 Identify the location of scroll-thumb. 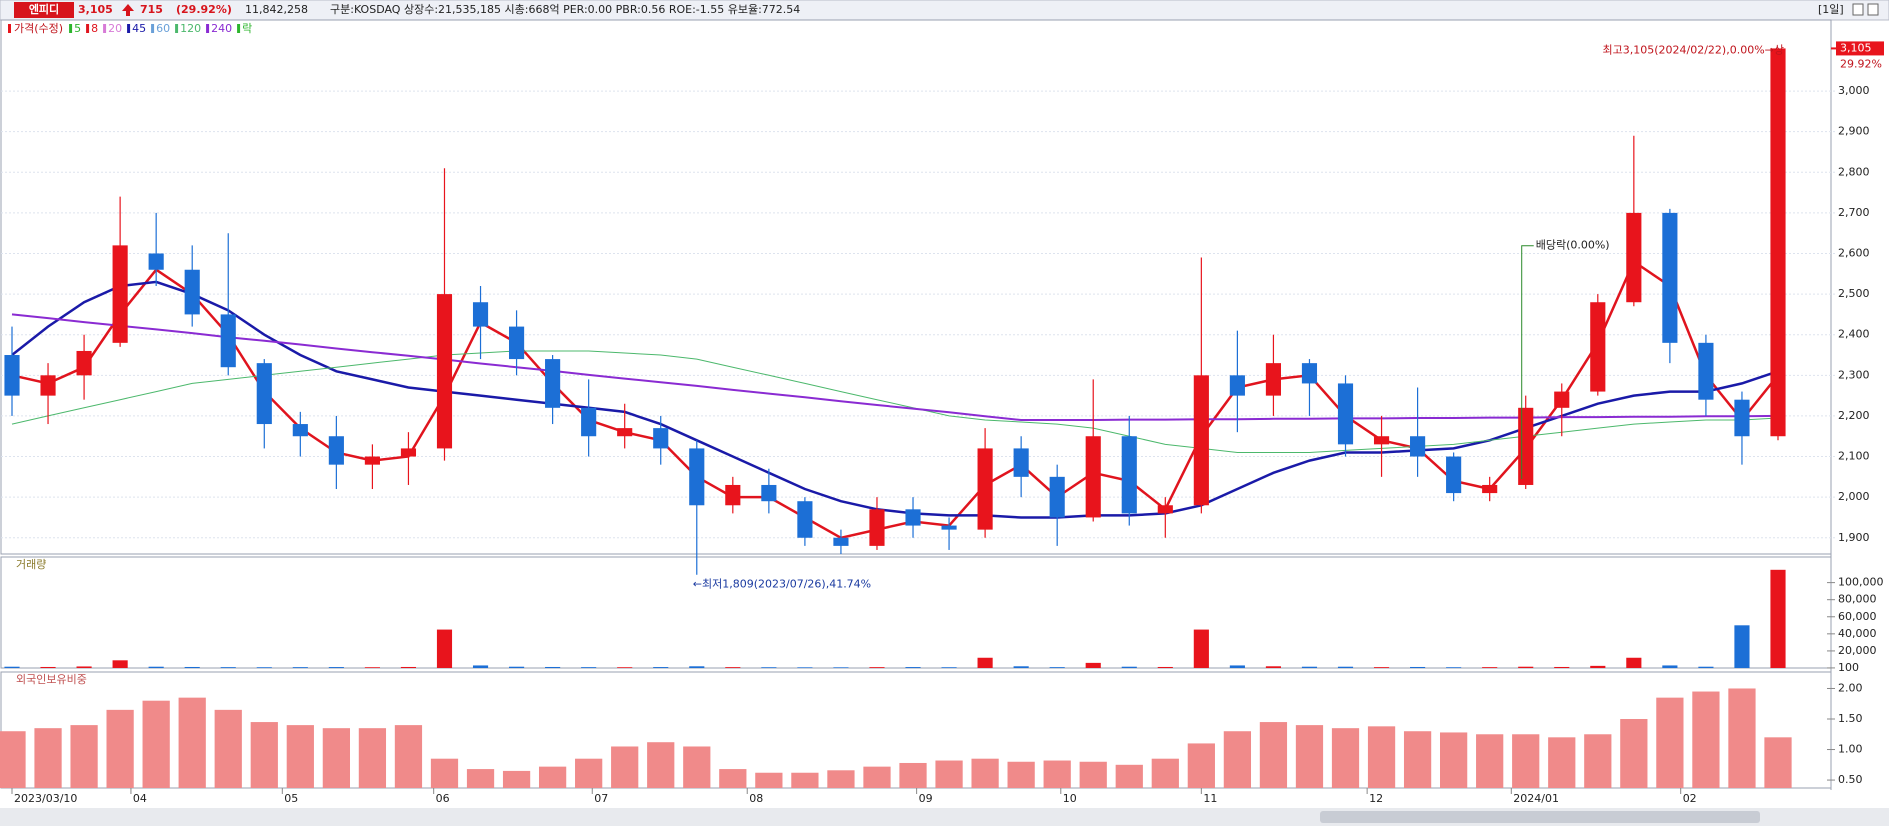
(1540, 817).